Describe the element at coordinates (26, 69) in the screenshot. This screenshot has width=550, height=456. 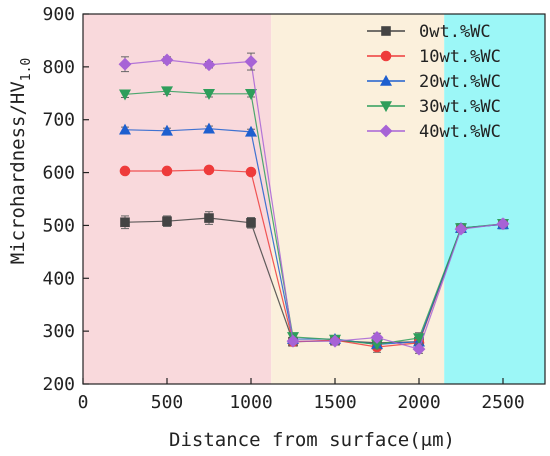
I see `y-axis-title-subscript: 1.0` at that location.